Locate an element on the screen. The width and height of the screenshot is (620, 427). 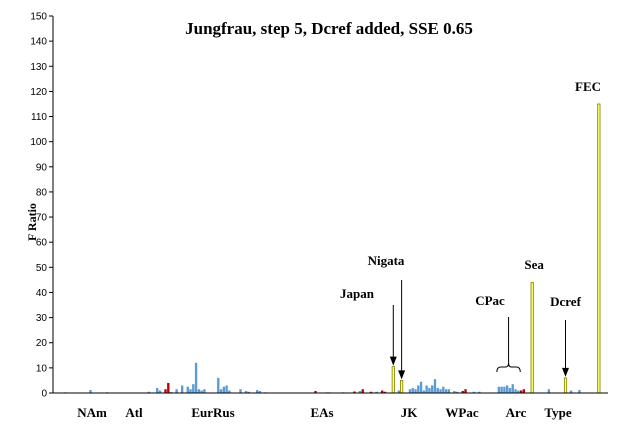
y-axis-label: F Ratio is located at coordinates (32, 222).